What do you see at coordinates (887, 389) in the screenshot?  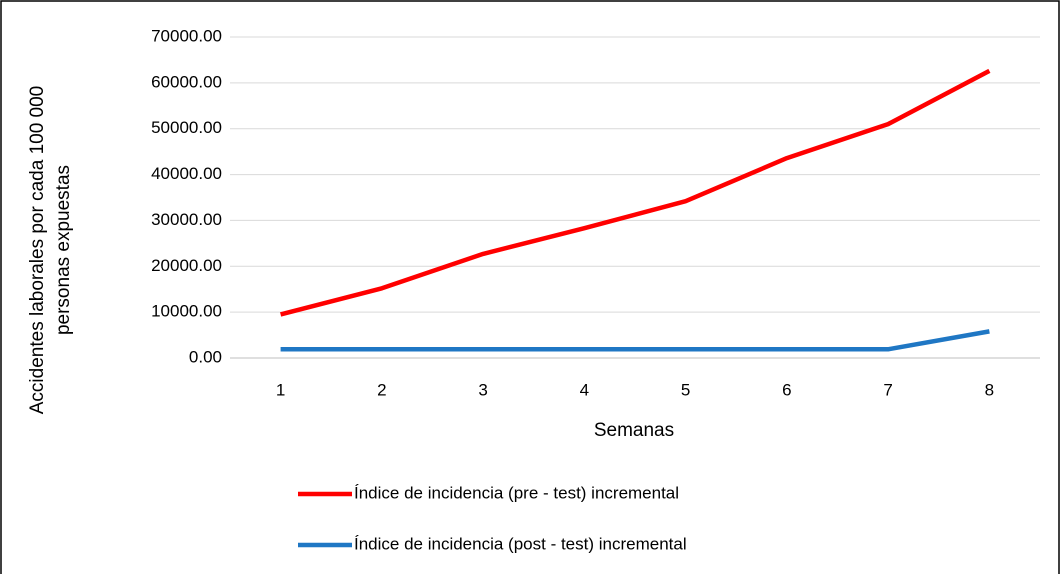 I see `x-tick-label: 7` at bounding box center [887, 389].